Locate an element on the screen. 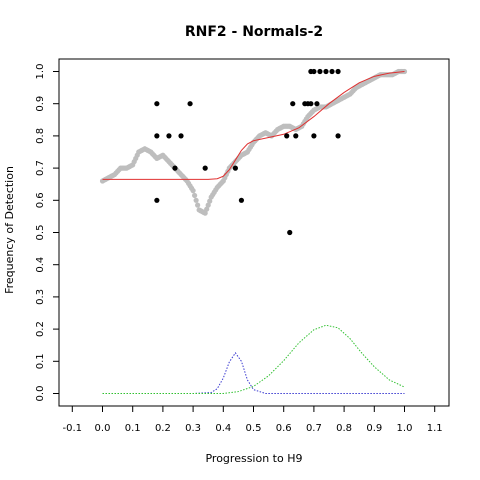 The height and width of the screenshot is (480, 480). x-tick-label: 0.2 is located at coordinates (163, 428).